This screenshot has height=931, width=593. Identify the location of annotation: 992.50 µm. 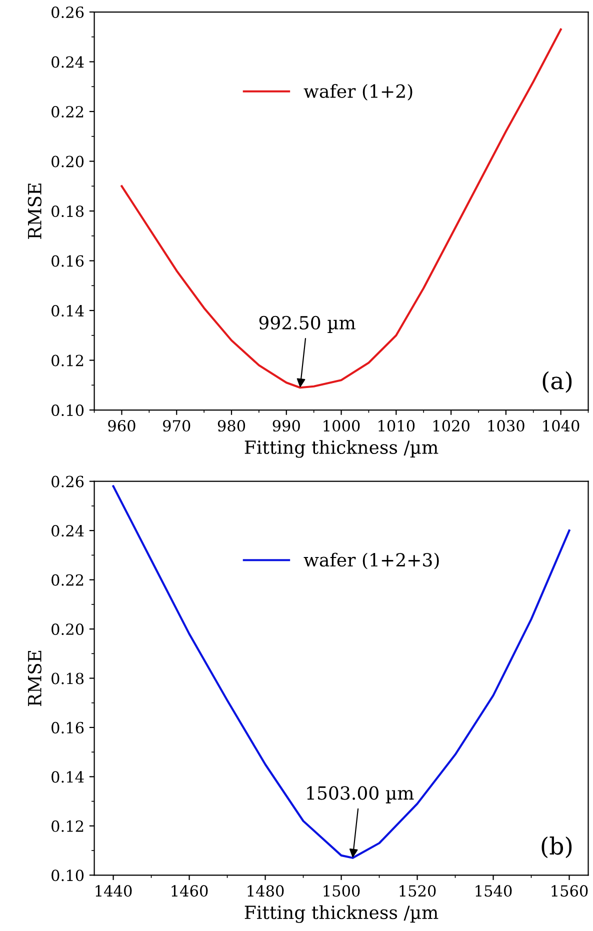
(307, 325).